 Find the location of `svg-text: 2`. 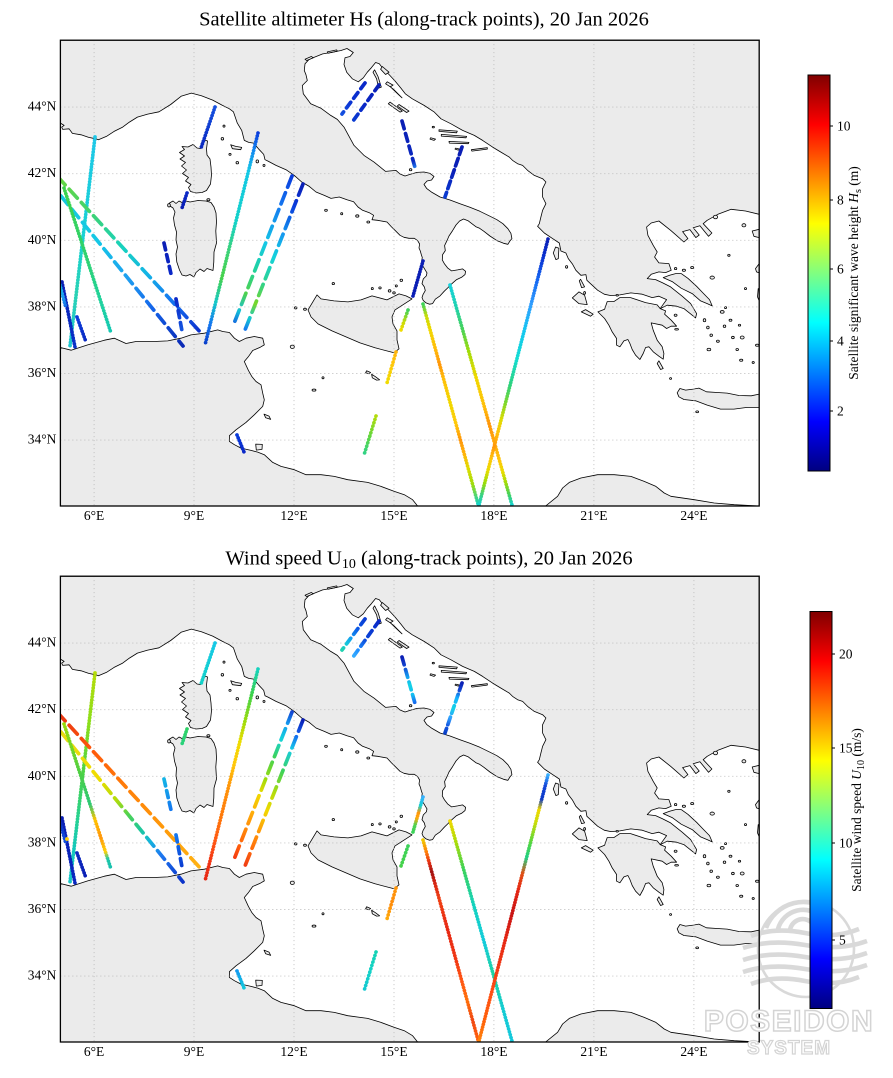

svg-text: 2 is located at coordinates (840, 411).